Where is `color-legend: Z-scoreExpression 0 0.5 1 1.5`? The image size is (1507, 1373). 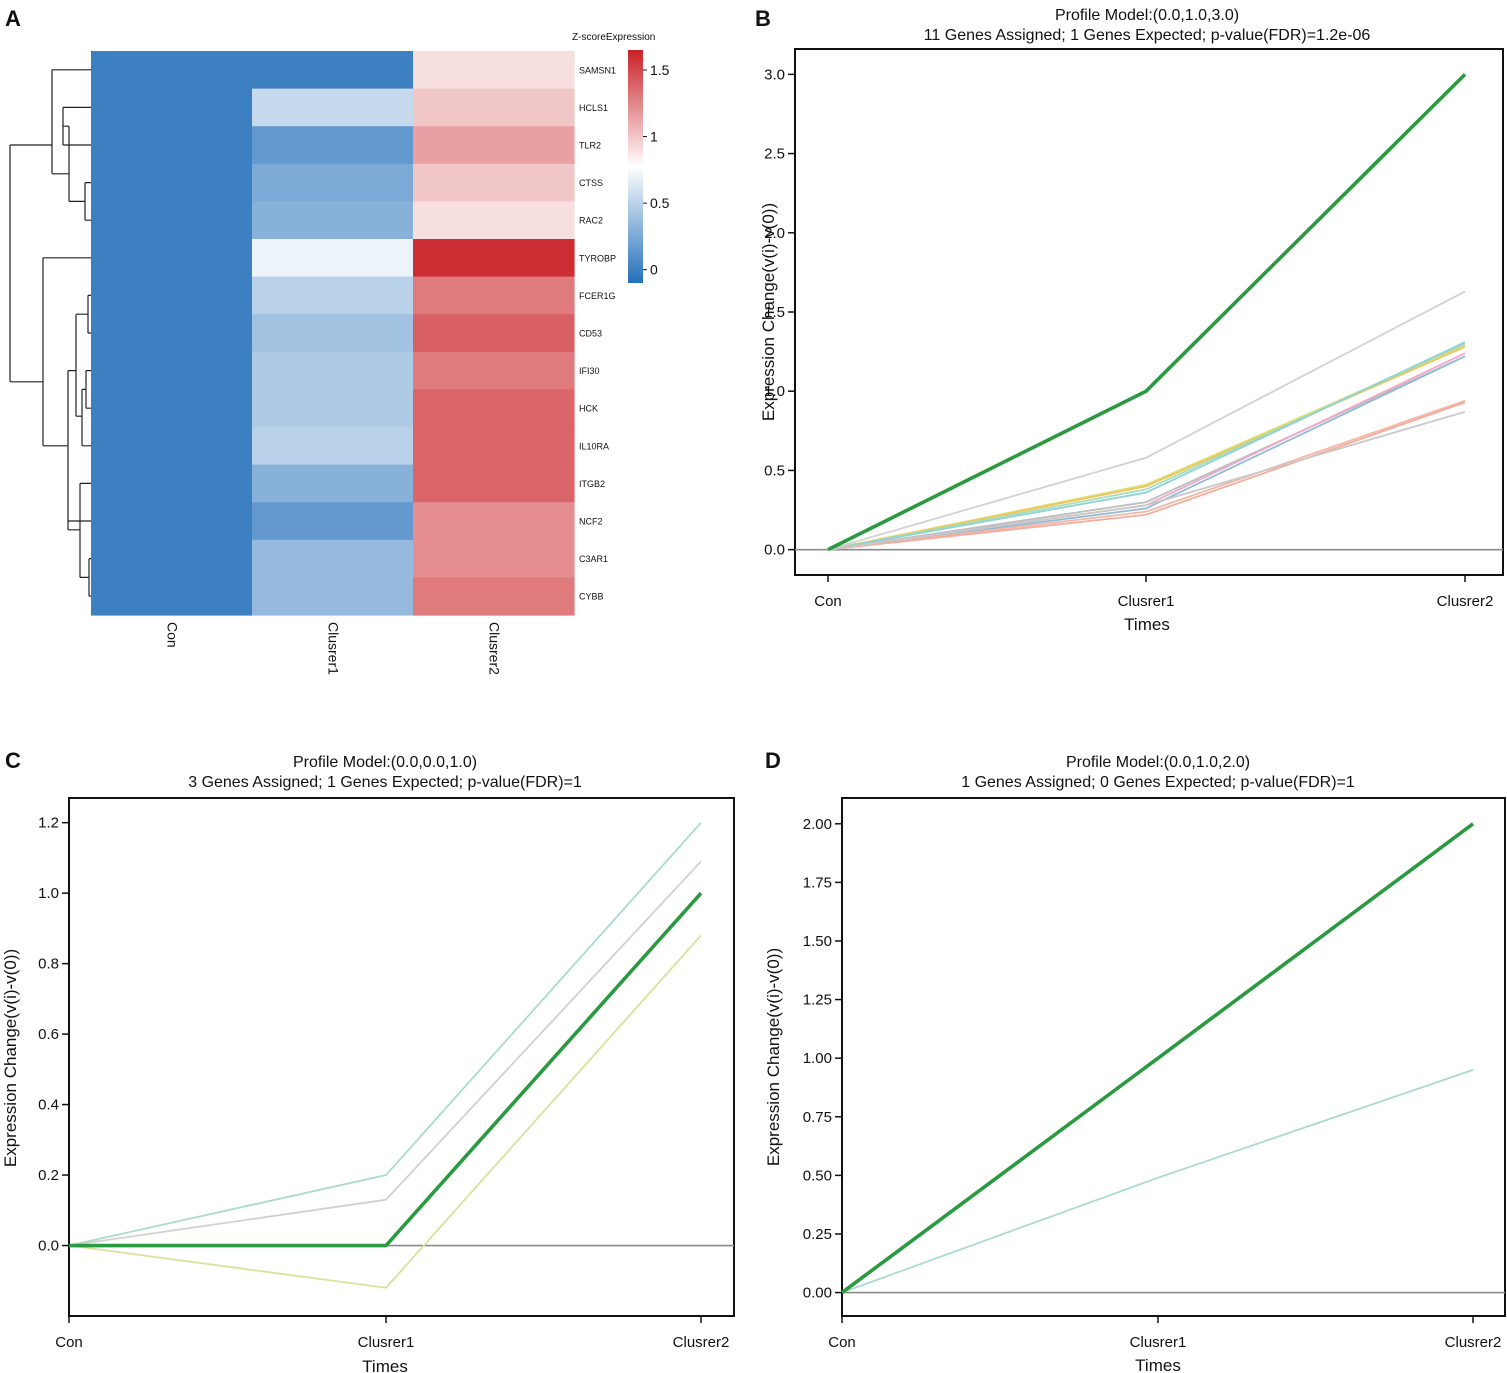 color-legend: Z-scoreExpression 0 0.5 1 1.5 is located at coordinates (621, 157).